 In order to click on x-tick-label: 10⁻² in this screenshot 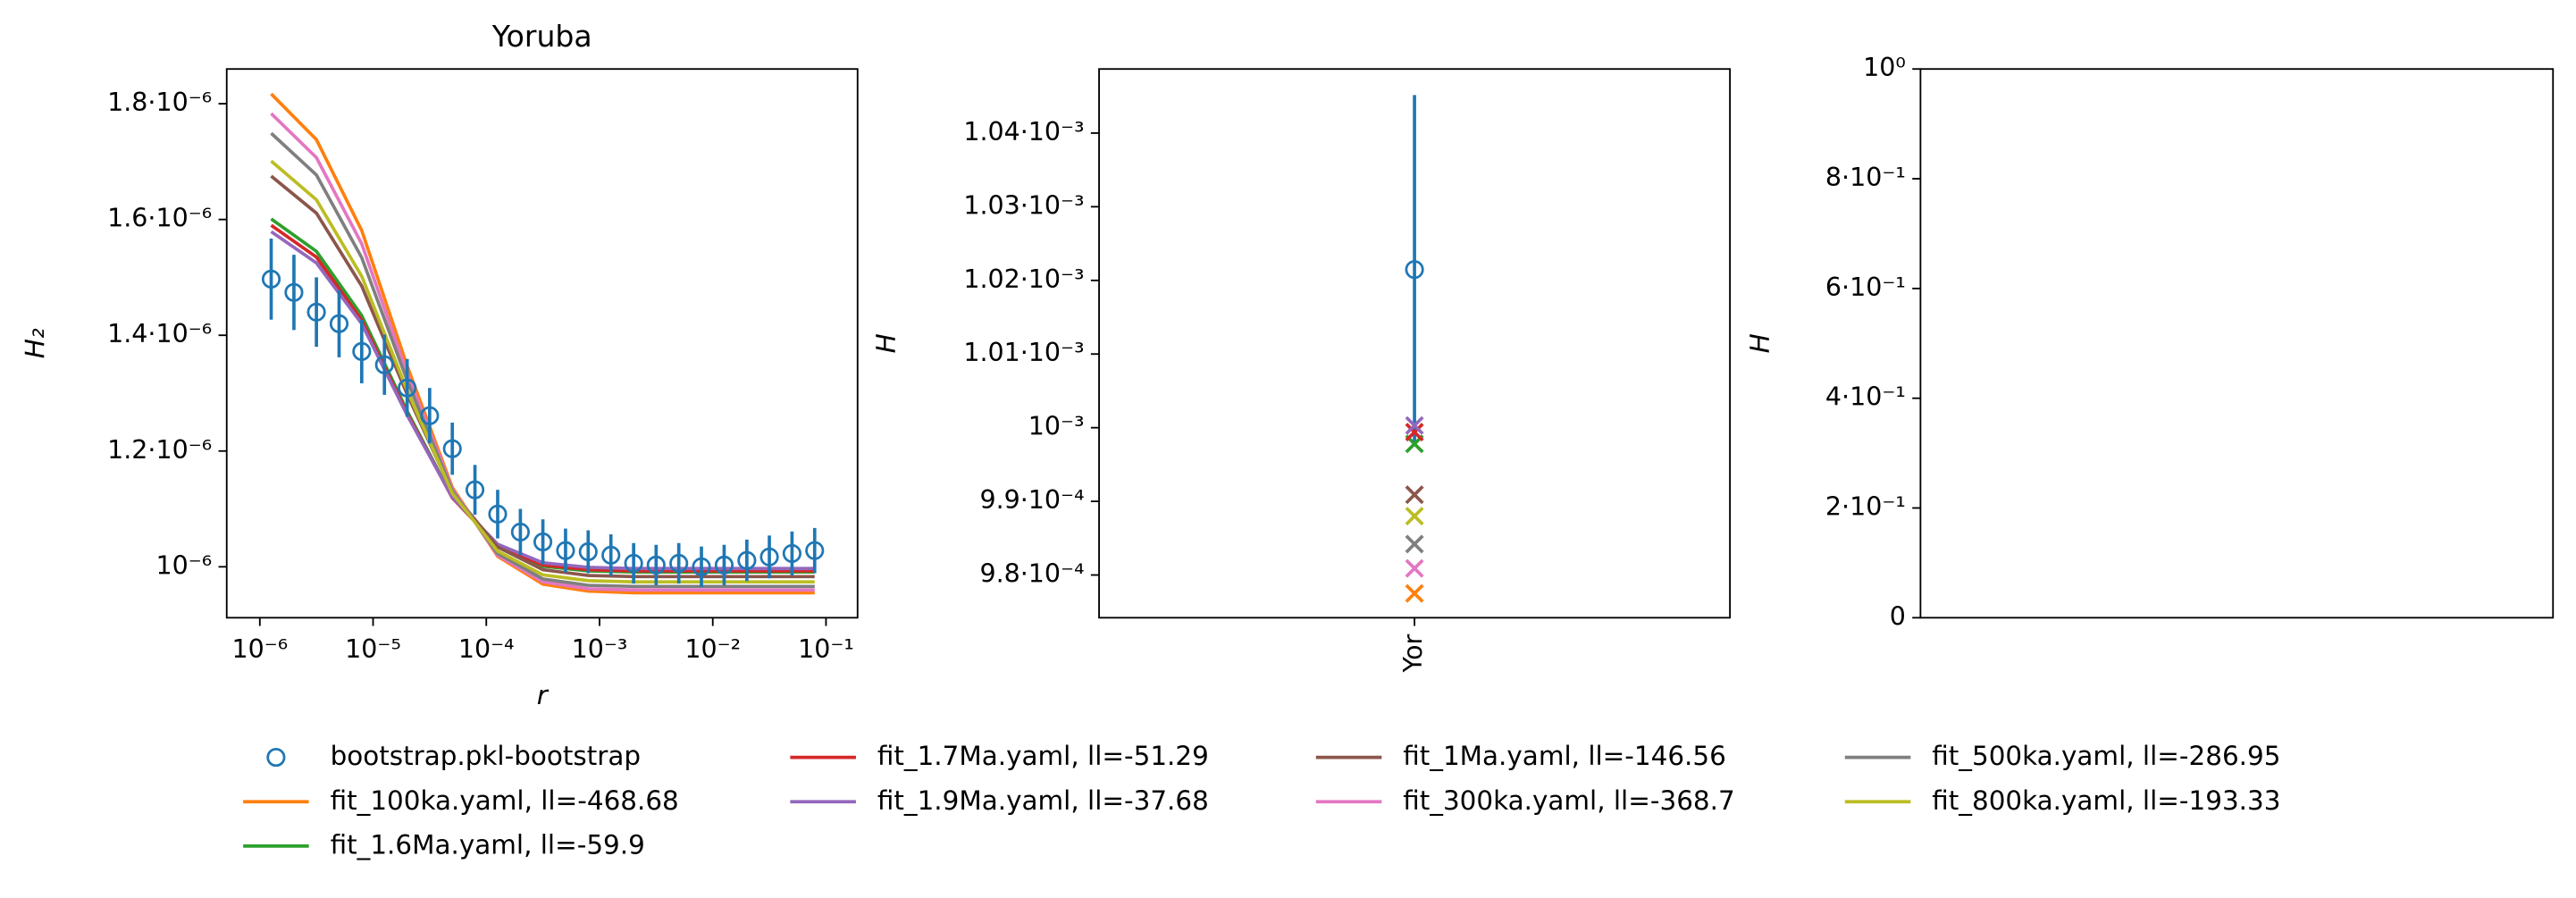, I will do `click(712, 649)`.